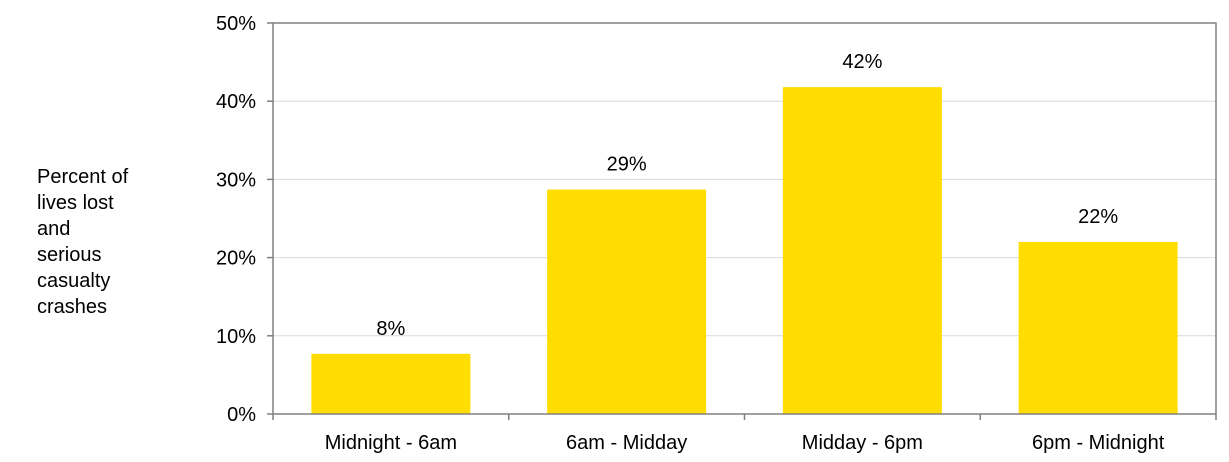 This screenshot has height=462, width=1229. I want to click on y-tick-label: 30%, so click(236, 180).